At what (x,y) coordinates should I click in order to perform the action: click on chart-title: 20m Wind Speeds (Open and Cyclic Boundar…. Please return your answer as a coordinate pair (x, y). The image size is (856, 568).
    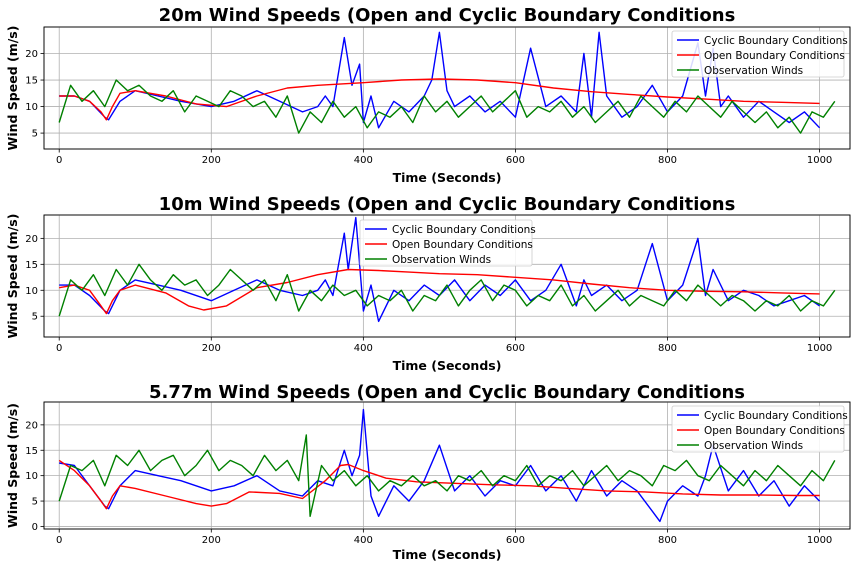
    Looking at the image, I should click on (447, 15).